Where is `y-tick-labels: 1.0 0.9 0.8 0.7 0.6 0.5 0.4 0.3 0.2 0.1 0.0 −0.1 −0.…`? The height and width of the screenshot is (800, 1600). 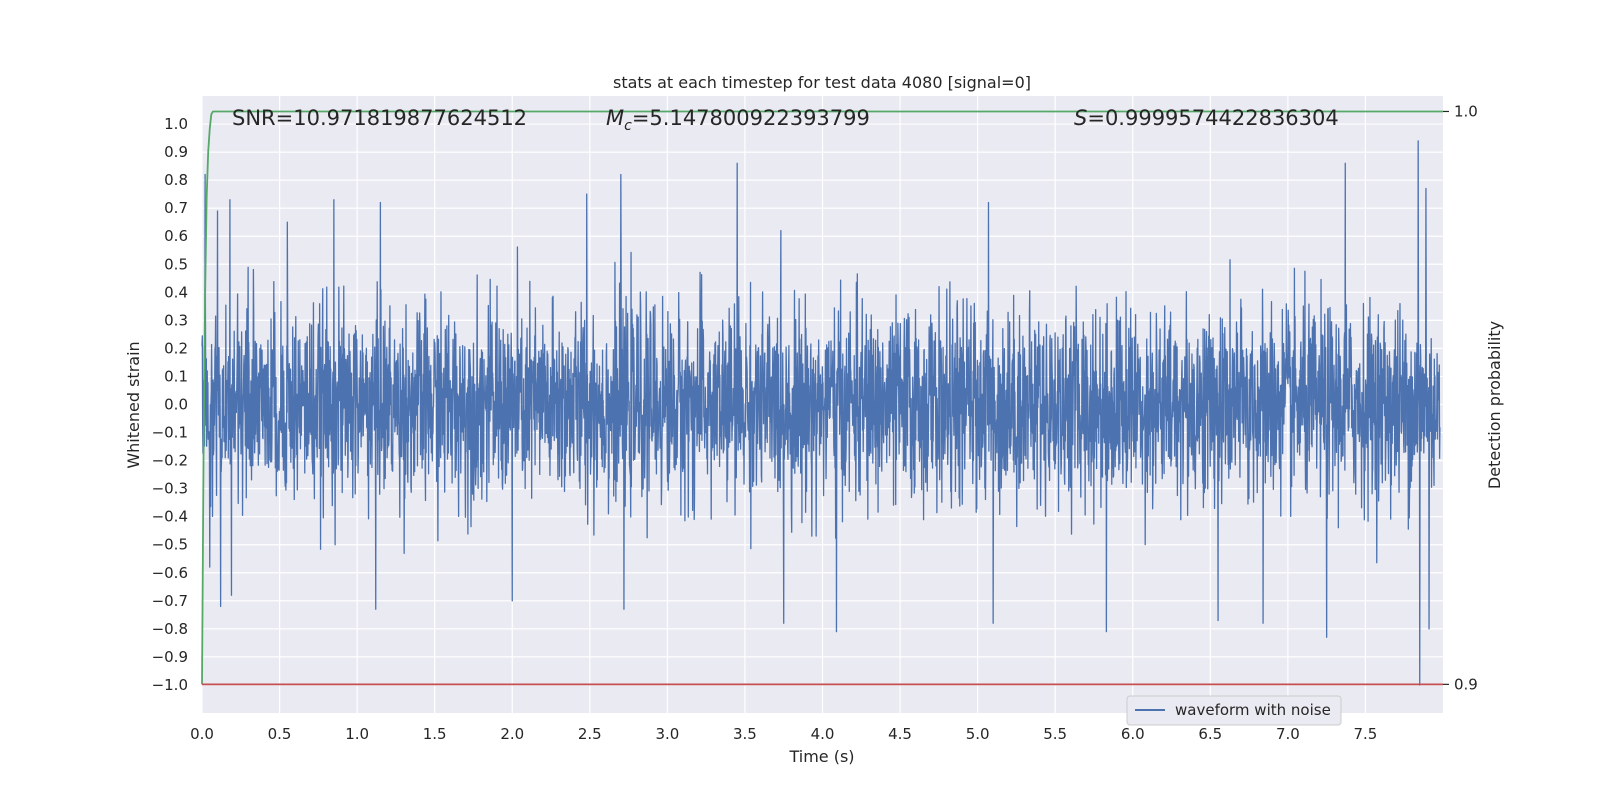
y-tick-labels: 1.0 0.9 0.8 0.7 0.6 0.5 0.4 0.3 0.2 0.1 0.0 −0.1 −0.… is located at coordinates (170, 404).